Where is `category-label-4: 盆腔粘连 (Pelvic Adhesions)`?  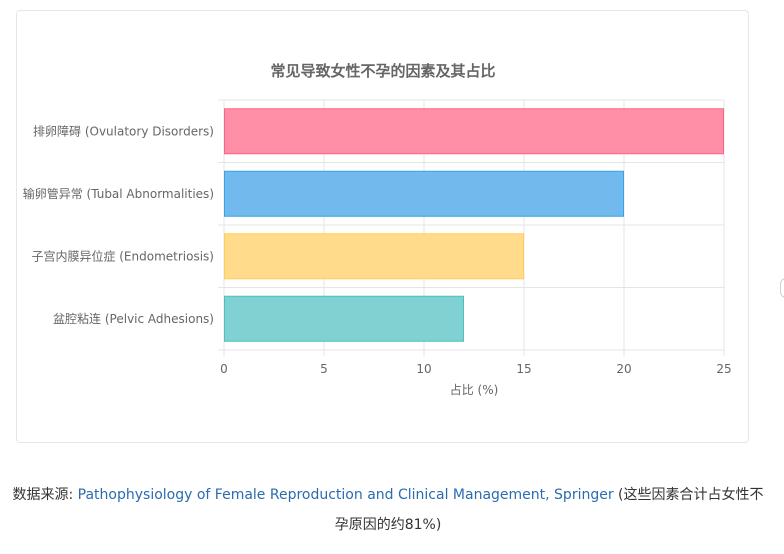 category-label-4: 盆腔粘连 (Pelvic Adhesions) is located at coordinates (133, 318).